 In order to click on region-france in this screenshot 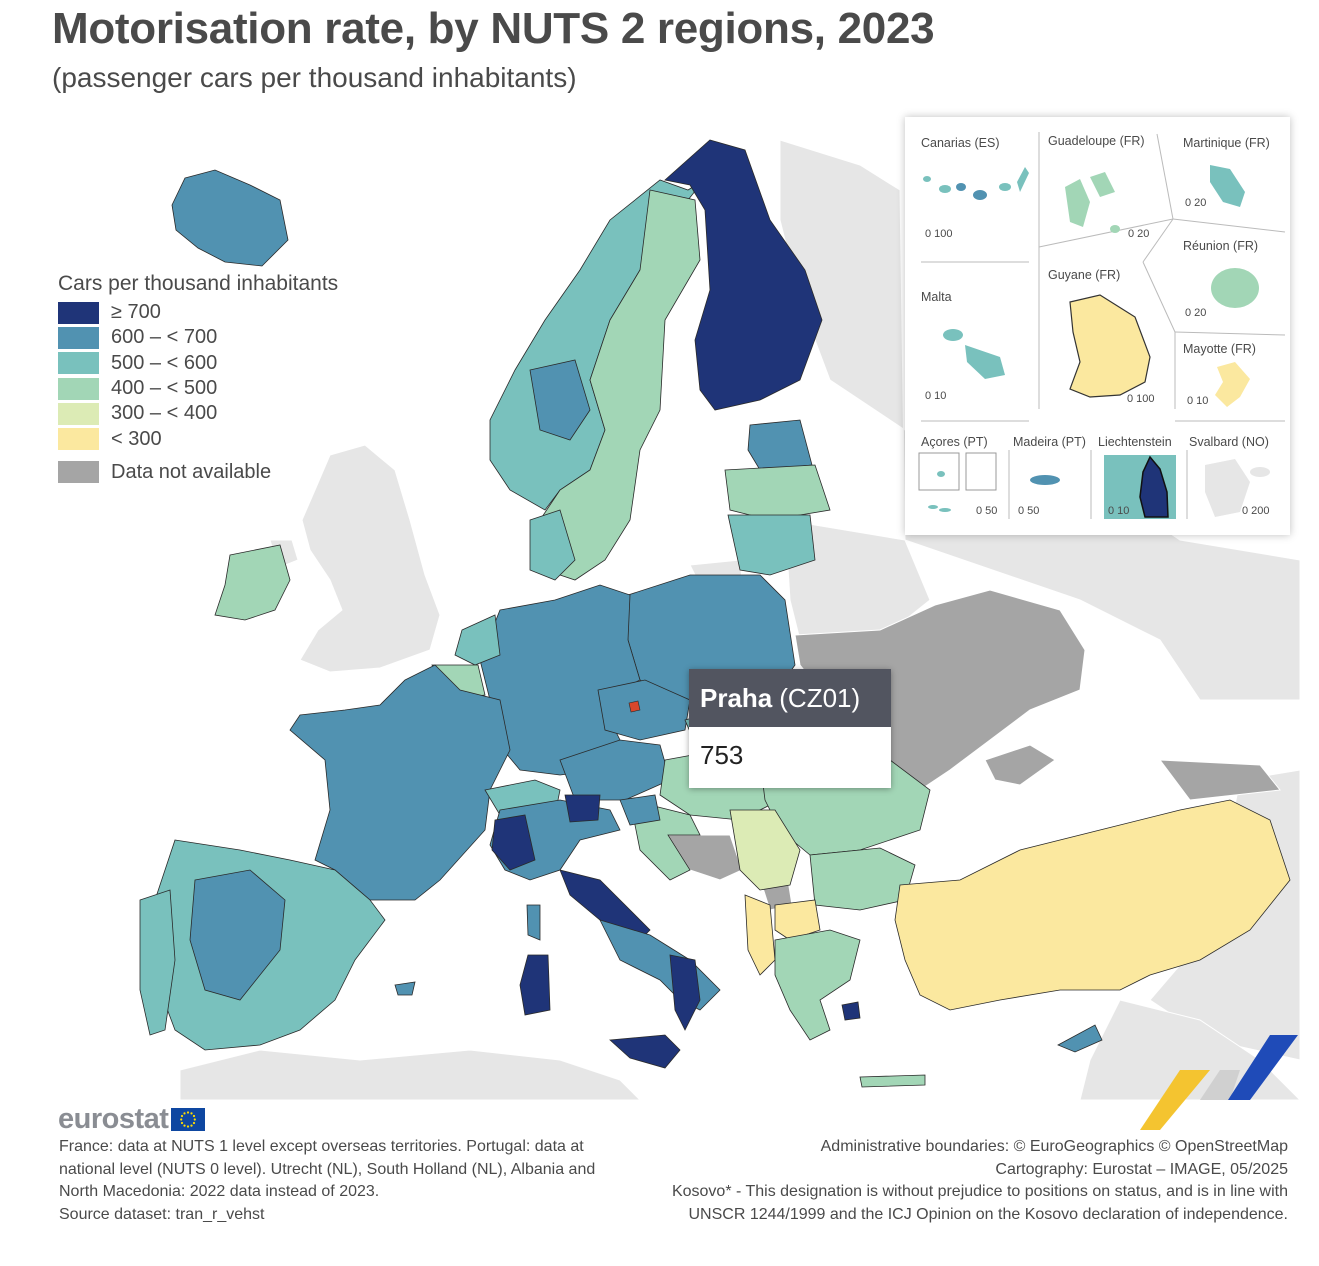, I will do `click(400, 782)`.